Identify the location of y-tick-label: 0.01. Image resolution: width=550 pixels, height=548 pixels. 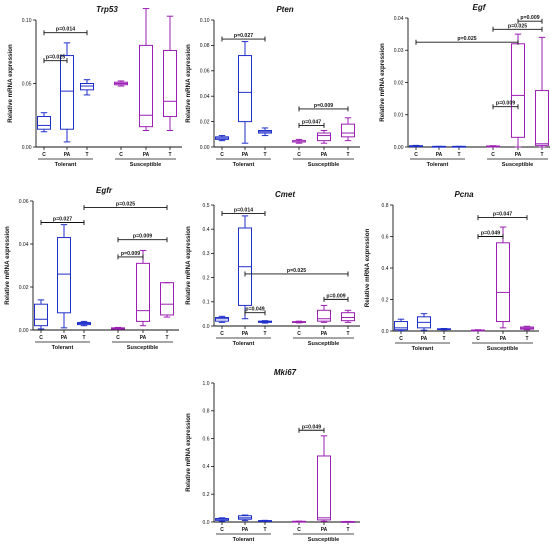
(399, 116).